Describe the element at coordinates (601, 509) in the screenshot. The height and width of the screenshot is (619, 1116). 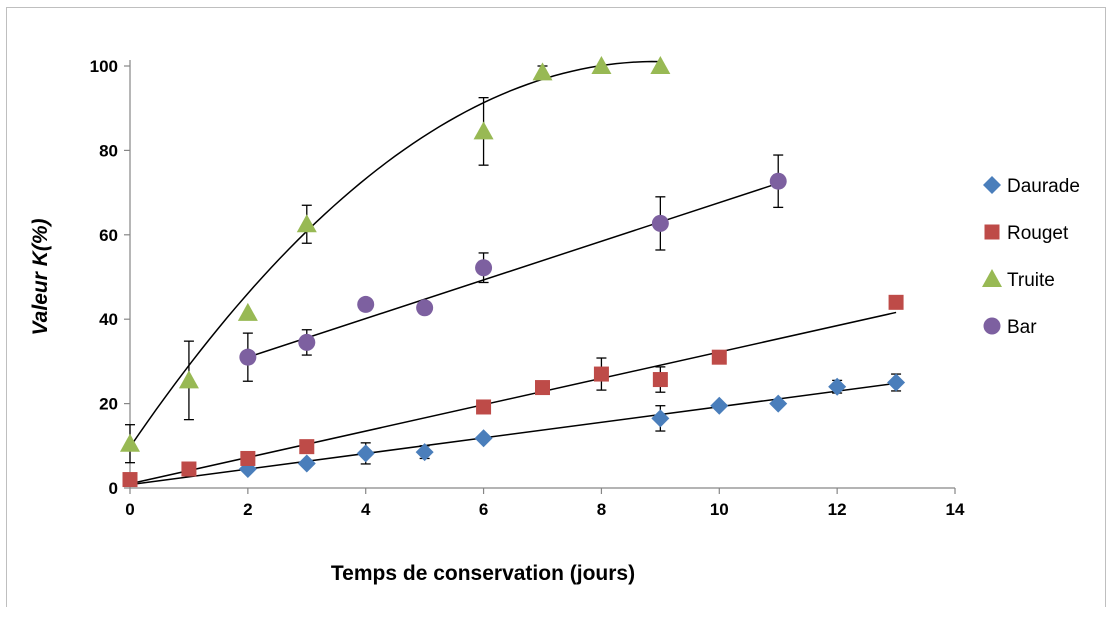
I see `x-tick-label: 8` at that location.